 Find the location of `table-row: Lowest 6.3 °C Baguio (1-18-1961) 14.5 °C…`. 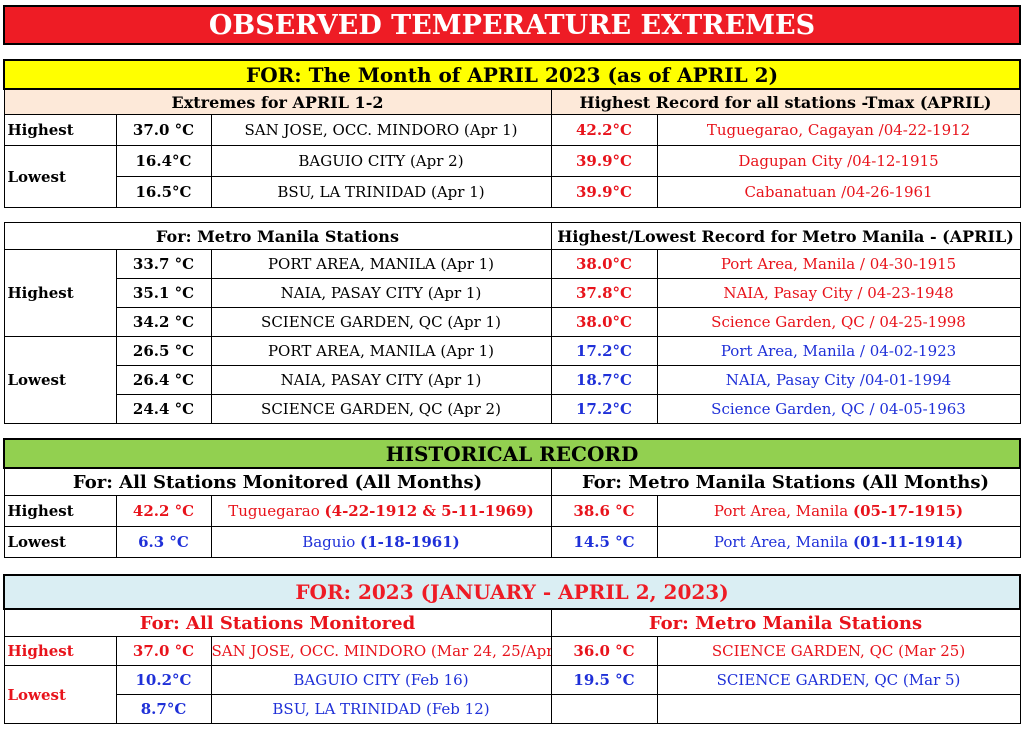

table-row: Lowest 6.3 °C Baguio (1-18-1961) 14.5 °C… is located at coordinates (512, 542).